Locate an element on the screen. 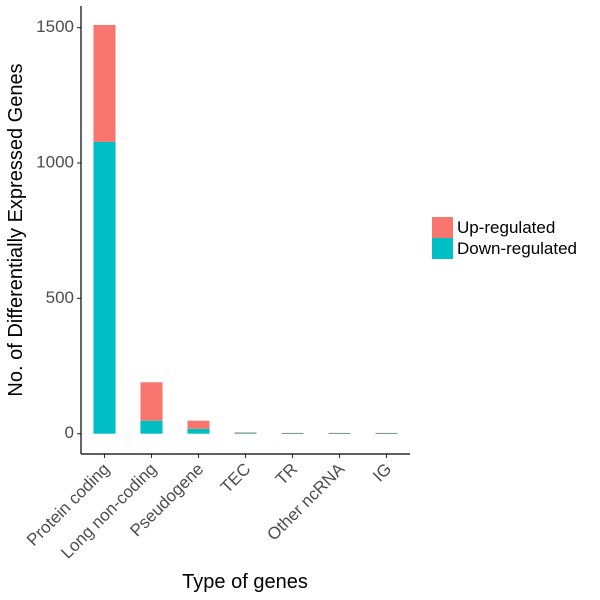  legend: Up-regulated Down-regulated is located at coordinates (504, 238).